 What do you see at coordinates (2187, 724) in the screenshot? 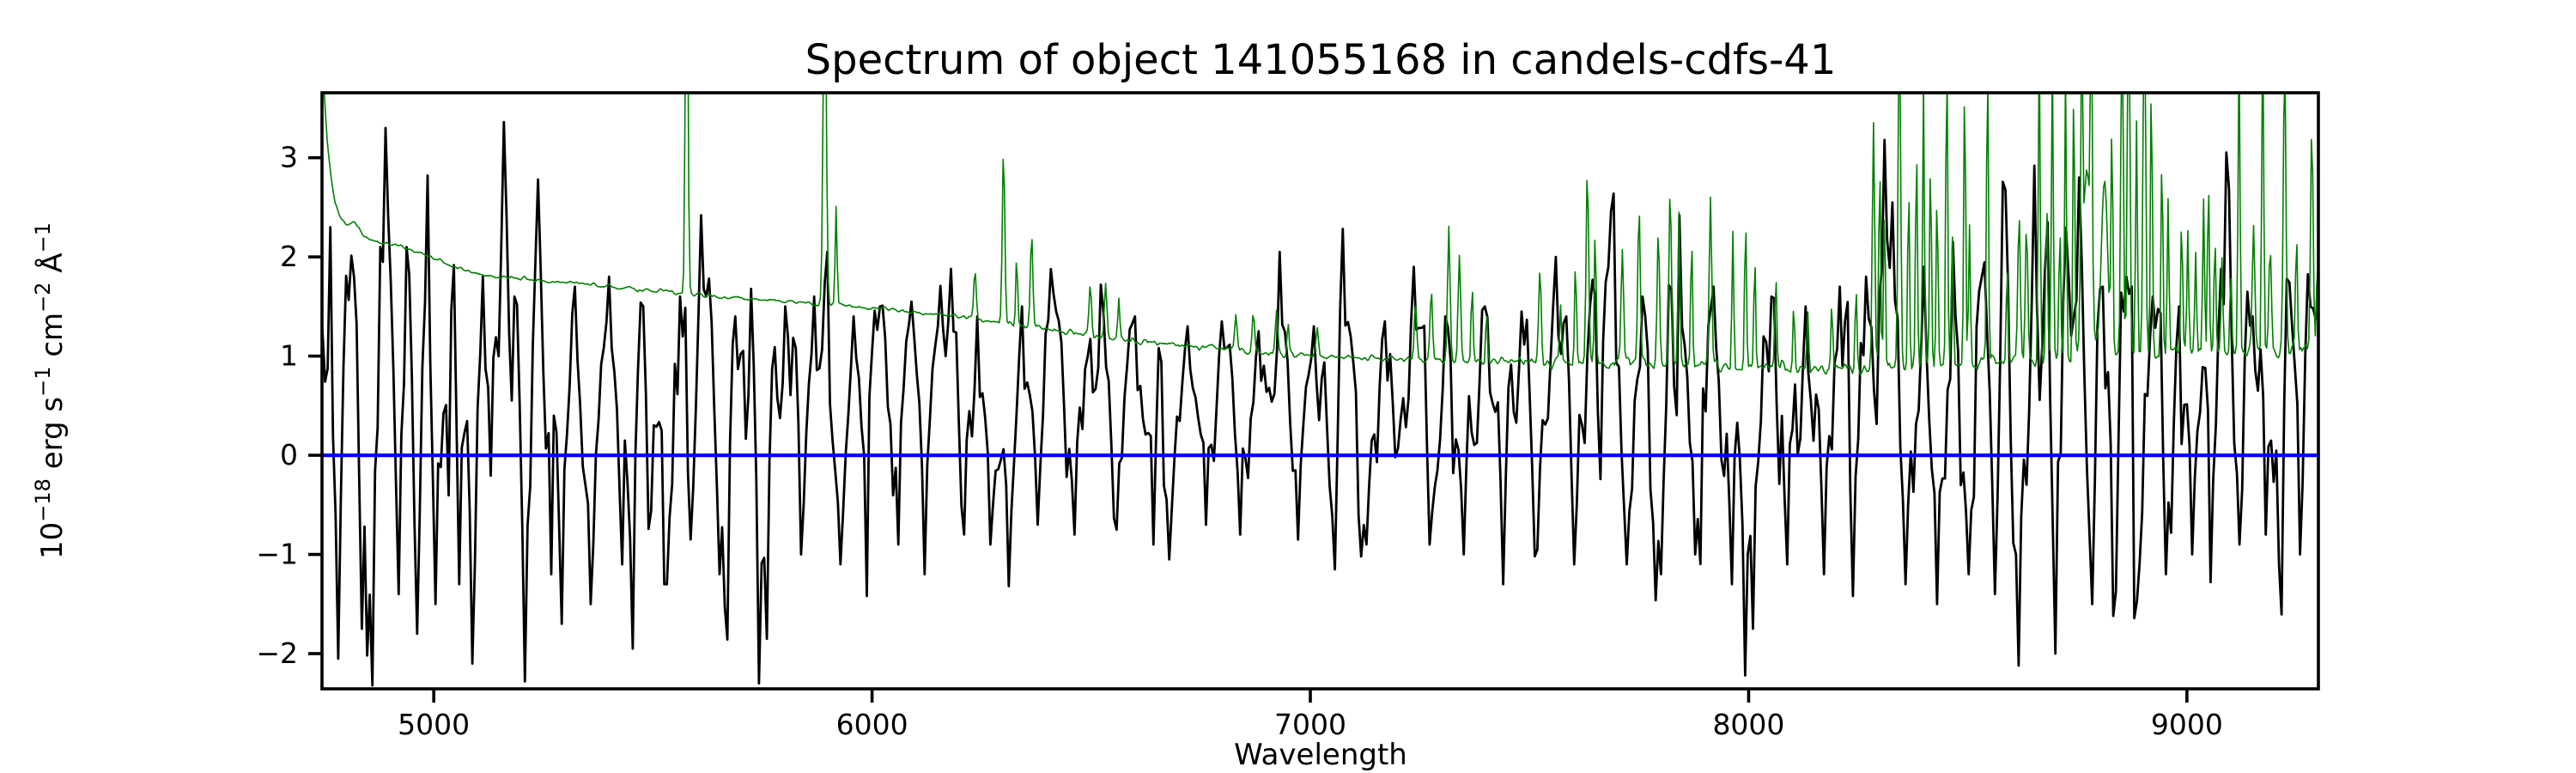
I see `x-tick-label: 9000` at bounding box center [2187, 724].